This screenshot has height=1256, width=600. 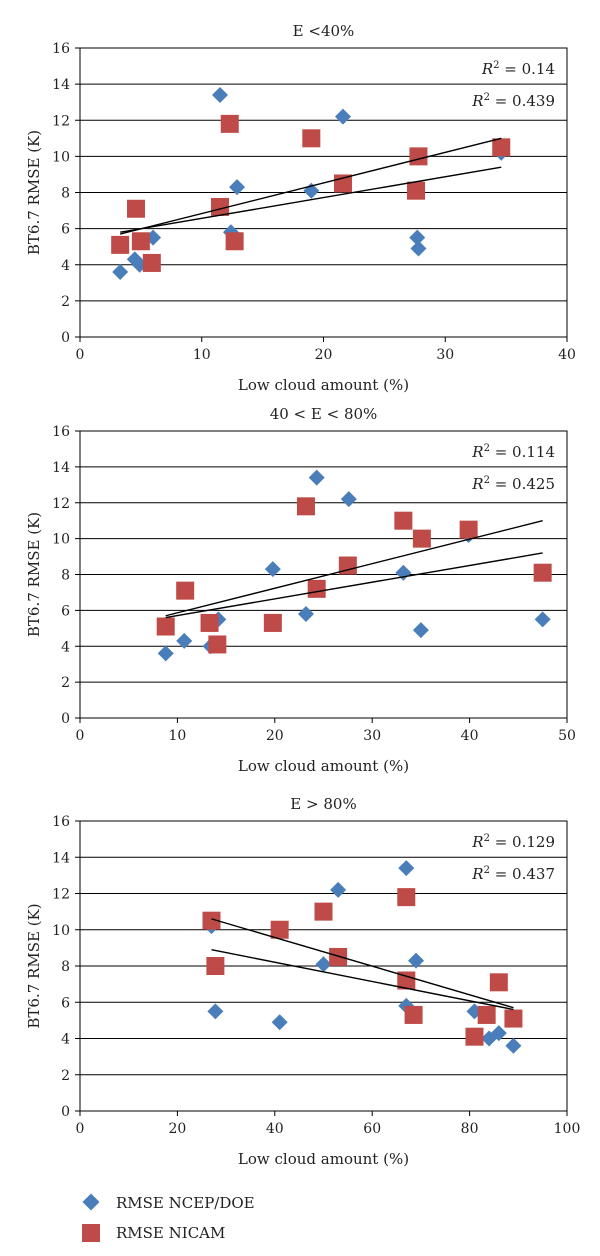 I want to click on legend-marker-nicam, so click(x=91, y=1233).